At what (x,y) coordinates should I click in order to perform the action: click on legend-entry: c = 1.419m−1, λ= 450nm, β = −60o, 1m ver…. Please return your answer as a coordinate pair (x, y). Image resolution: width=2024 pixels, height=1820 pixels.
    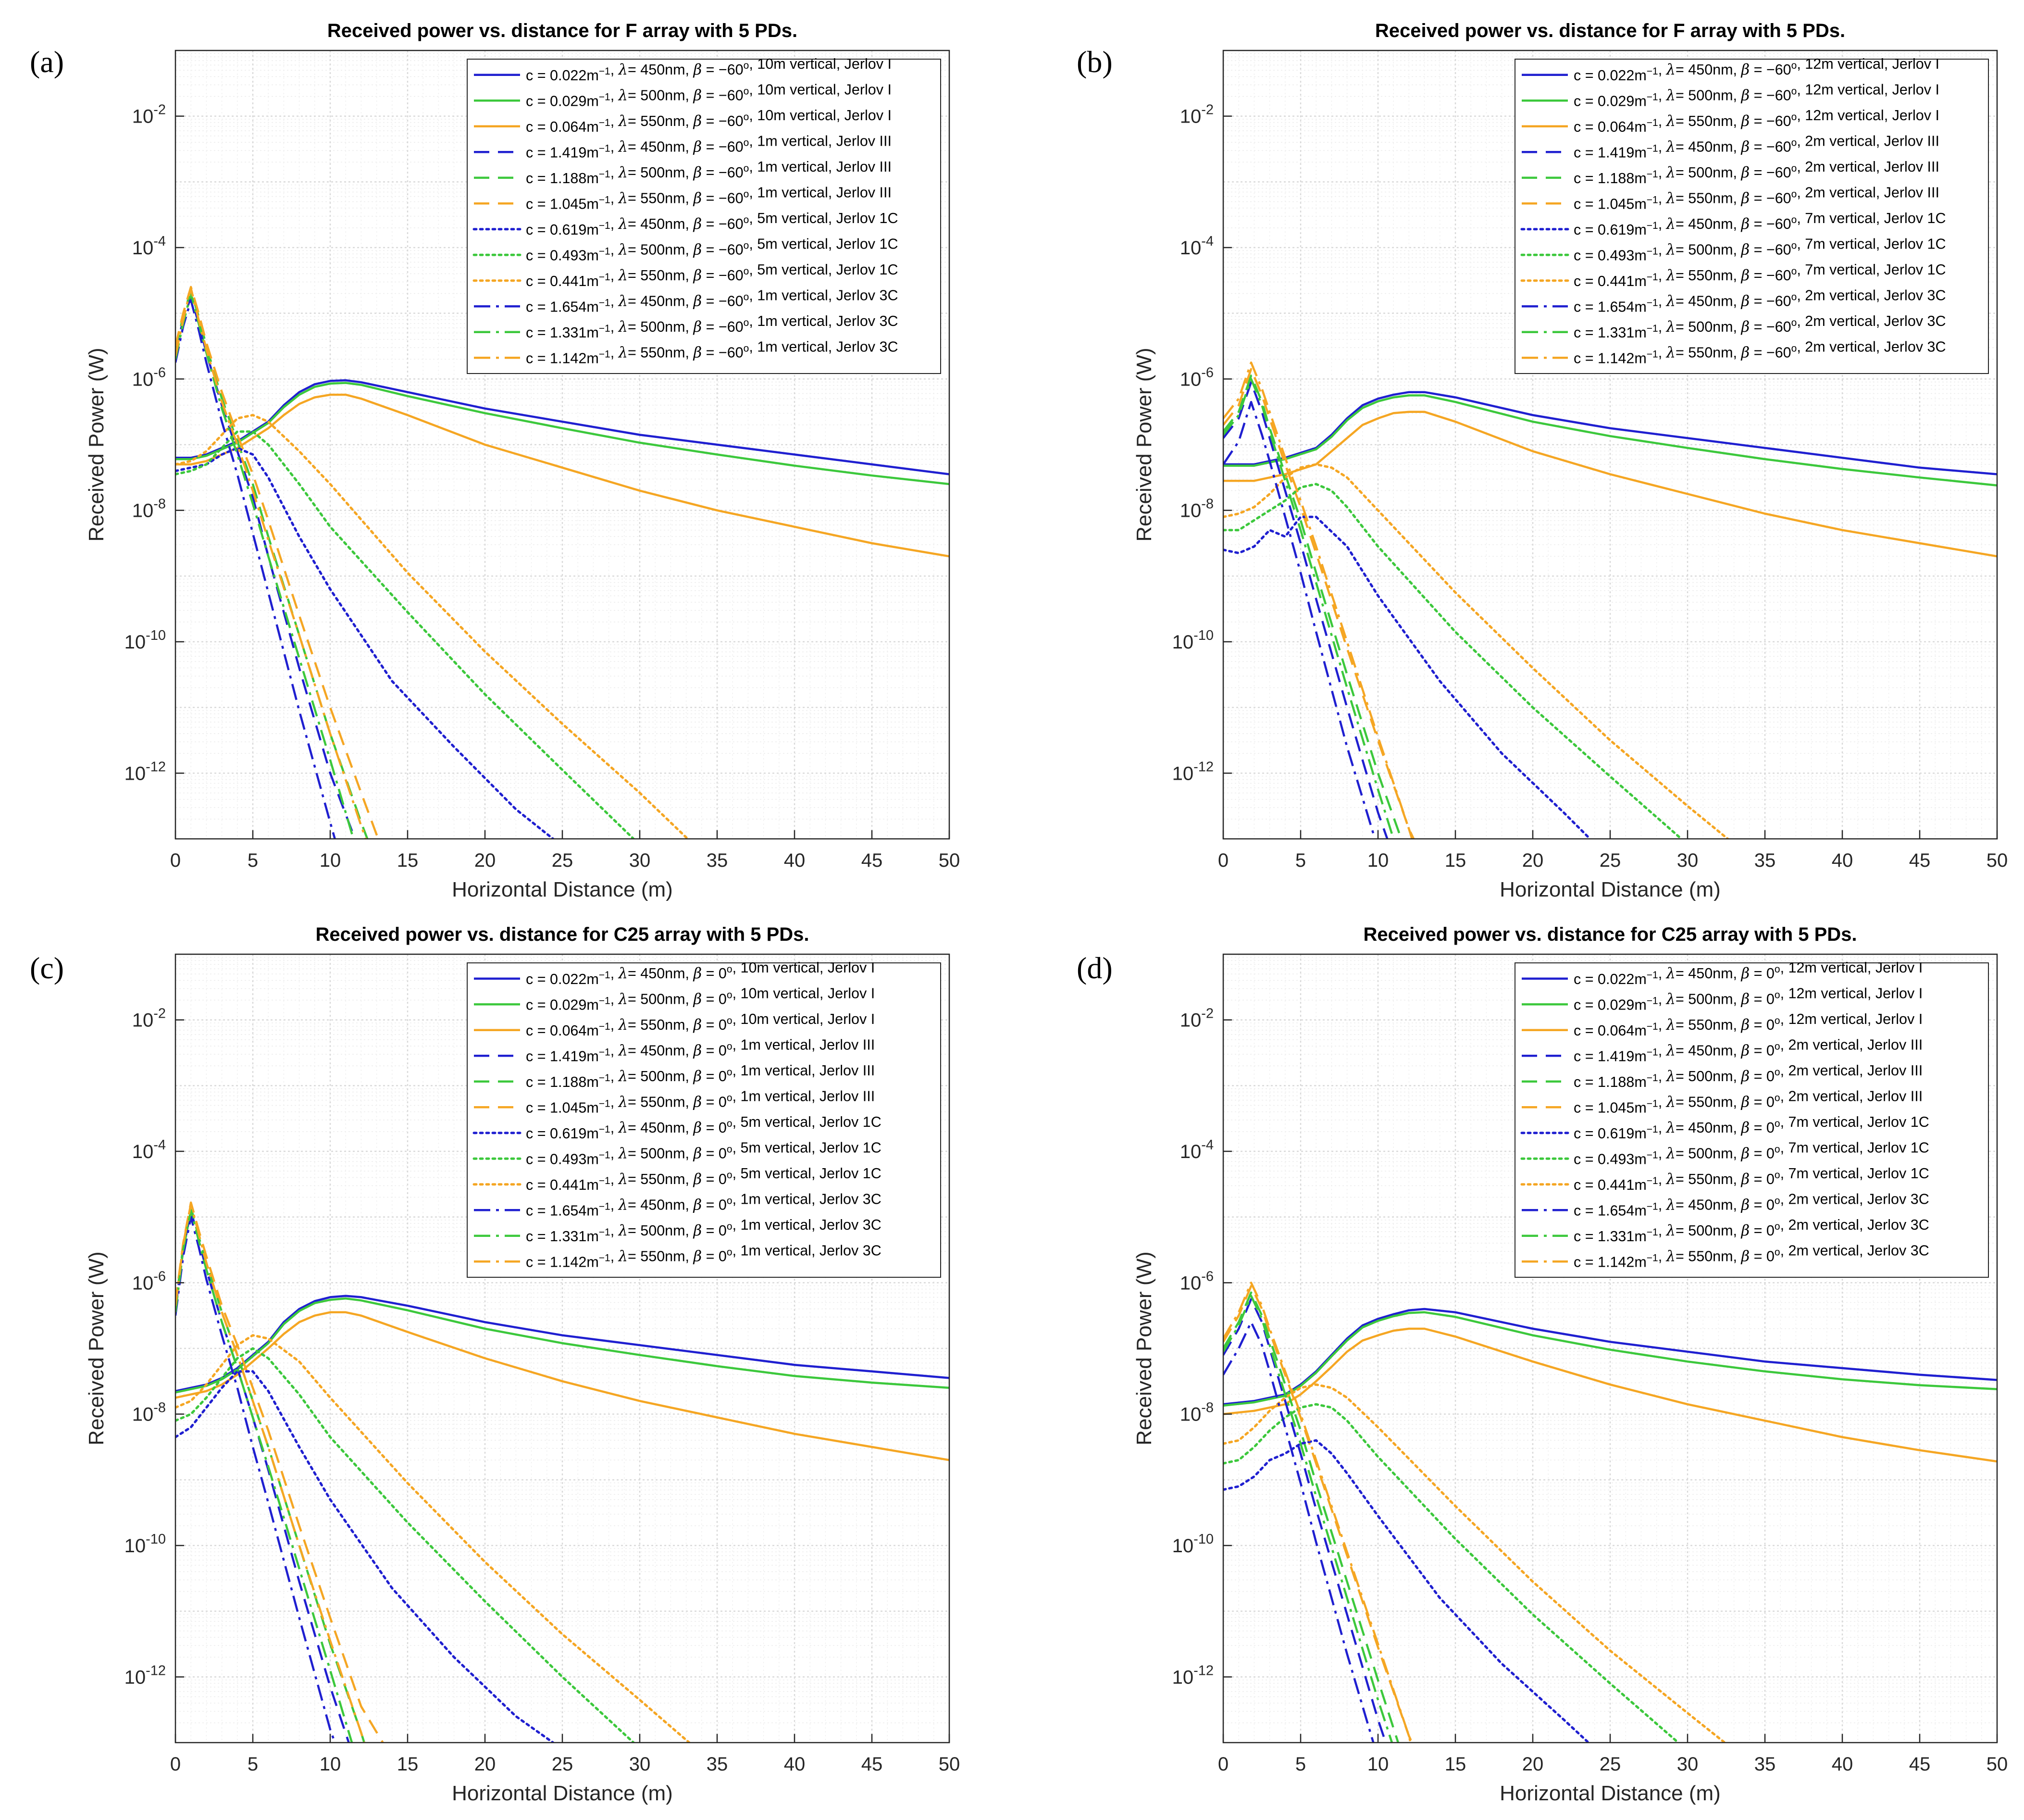
    Looking at the image, I should click on (709, 147).